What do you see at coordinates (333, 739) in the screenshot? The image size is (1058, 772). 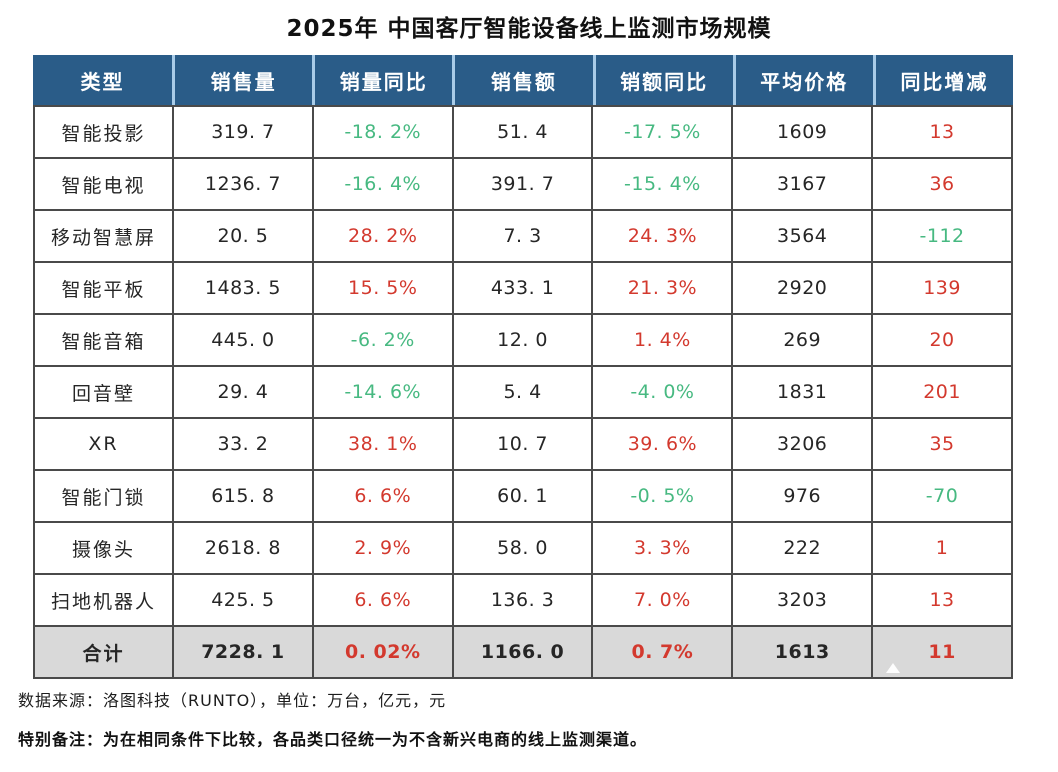 I see `special-remark-note: 特别备注：为在相同条件下比较，各品类口径统一为不含新兴电商的线上监测渠道。` at bounding box center [333, 739].